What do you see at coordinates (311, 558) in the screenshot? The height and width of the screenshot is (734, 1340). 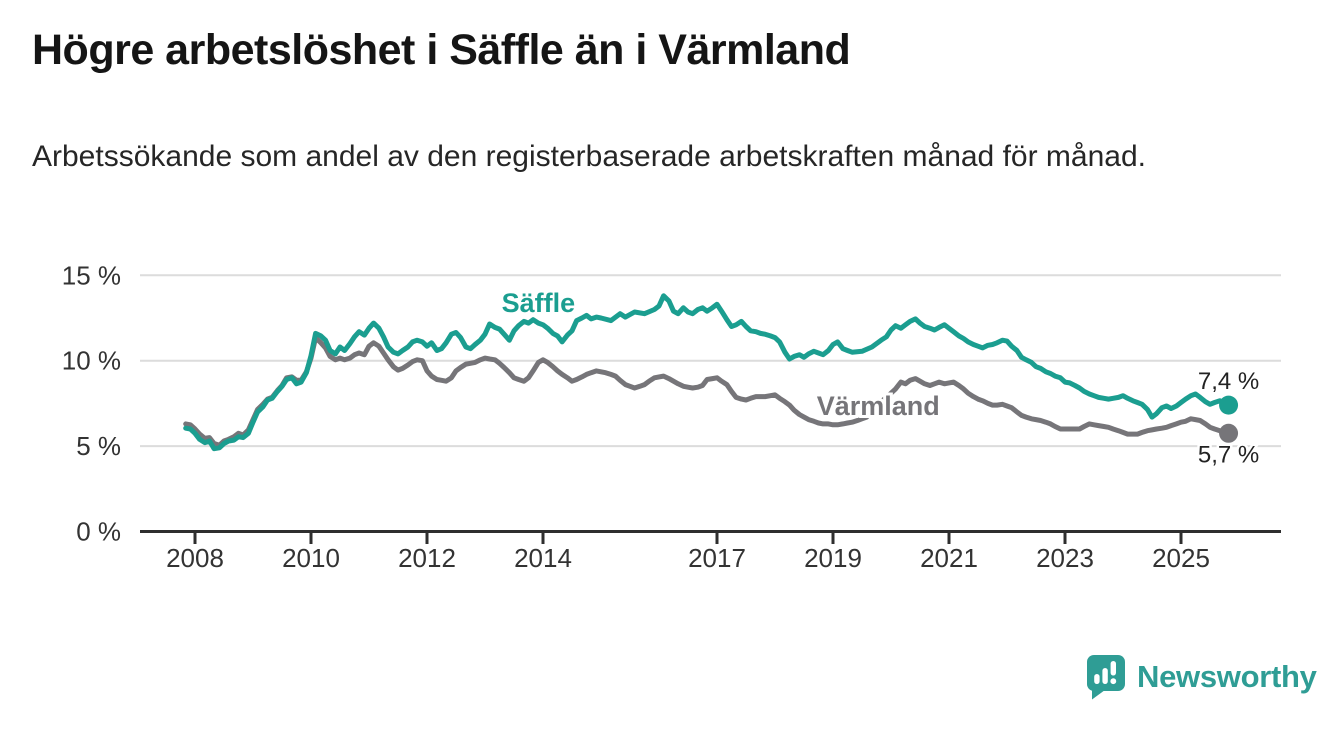 I see `x-tick-label: 2010` at bounding box center [311, 558].